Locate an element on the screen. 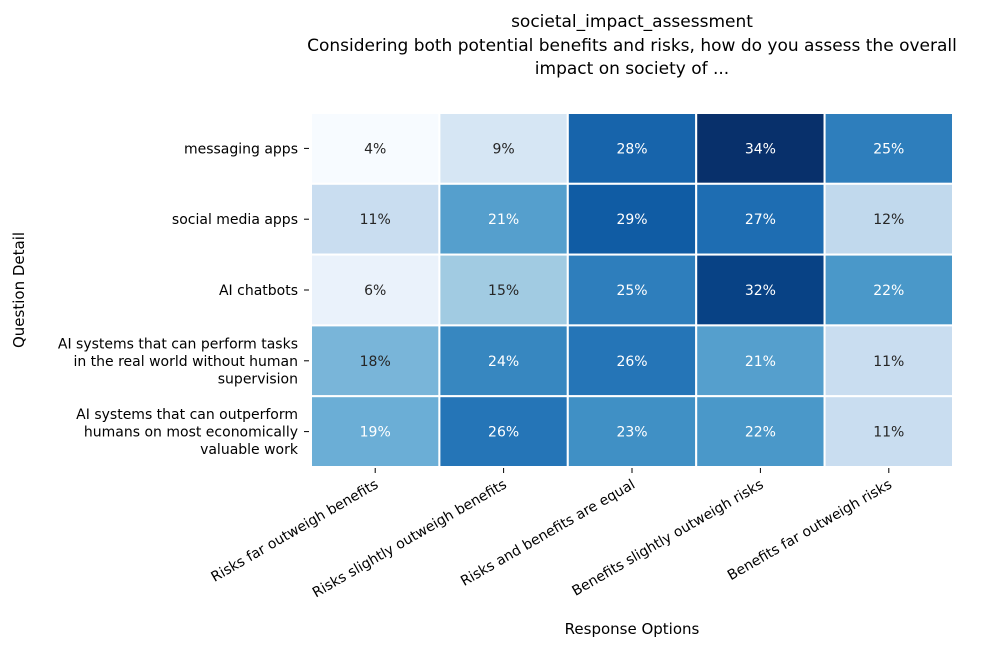 The height and width of the screenshot is (650, 1000). cell-value-label: 23% is located at coordinates (631, 433).